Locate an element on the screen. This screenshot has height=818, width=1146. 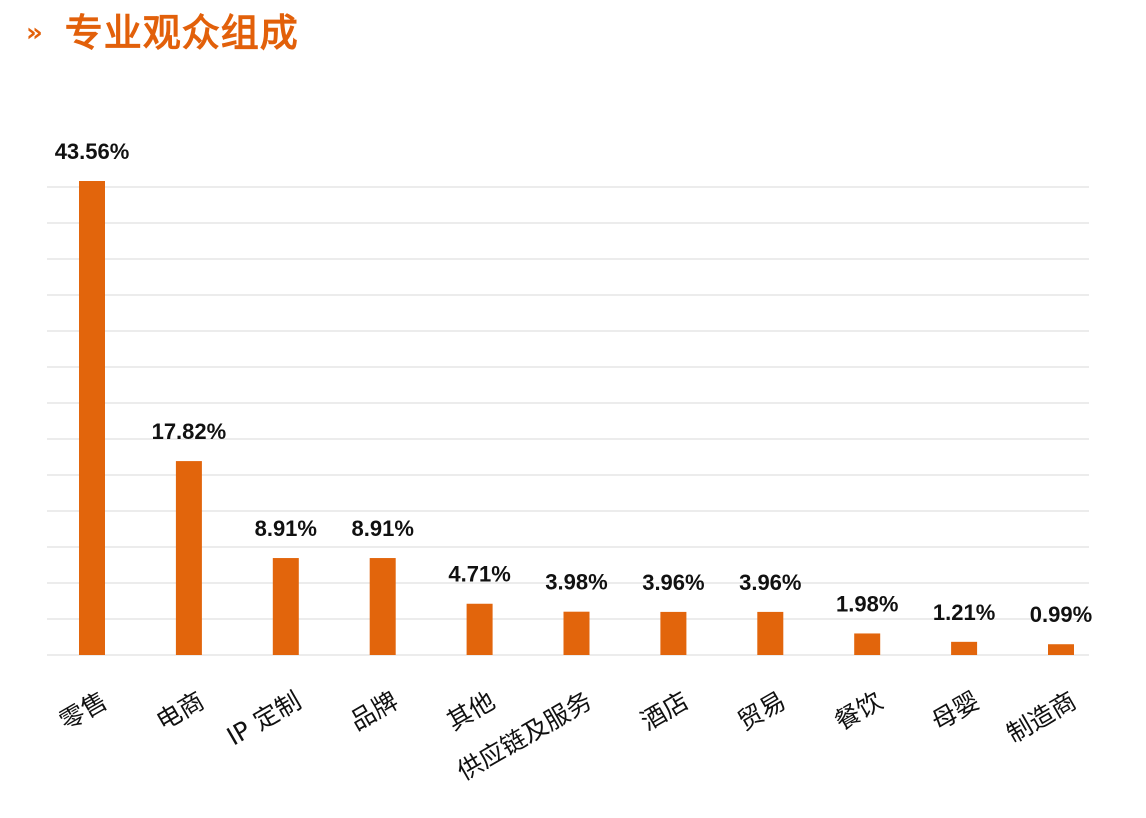
page-title: 专业观众组成 is located at coordinates (181, 33).